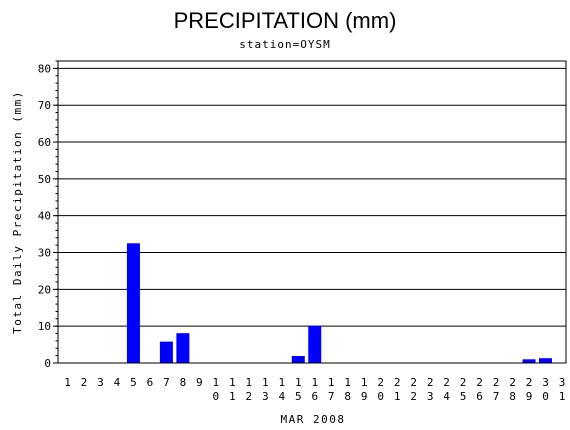 The image size is (570, 430). What do you see at coordinates (199, 382) in the screenshot?
I see `x-tick-label: 9` at bounding box center [199, 382].